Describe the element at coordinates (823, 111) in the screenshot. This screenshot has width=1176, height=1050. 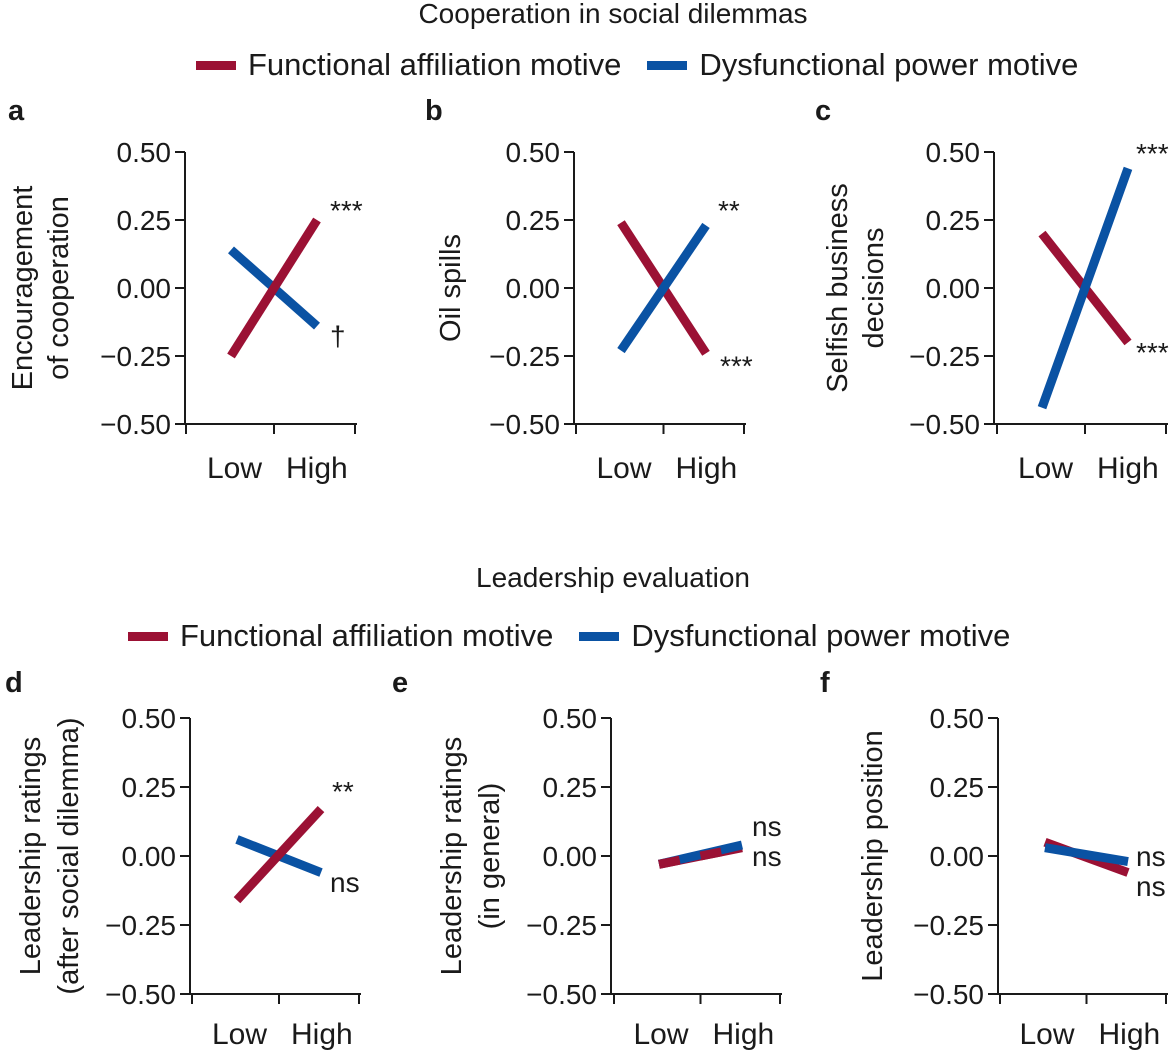
I see `panel-letter-c: c` at that location.